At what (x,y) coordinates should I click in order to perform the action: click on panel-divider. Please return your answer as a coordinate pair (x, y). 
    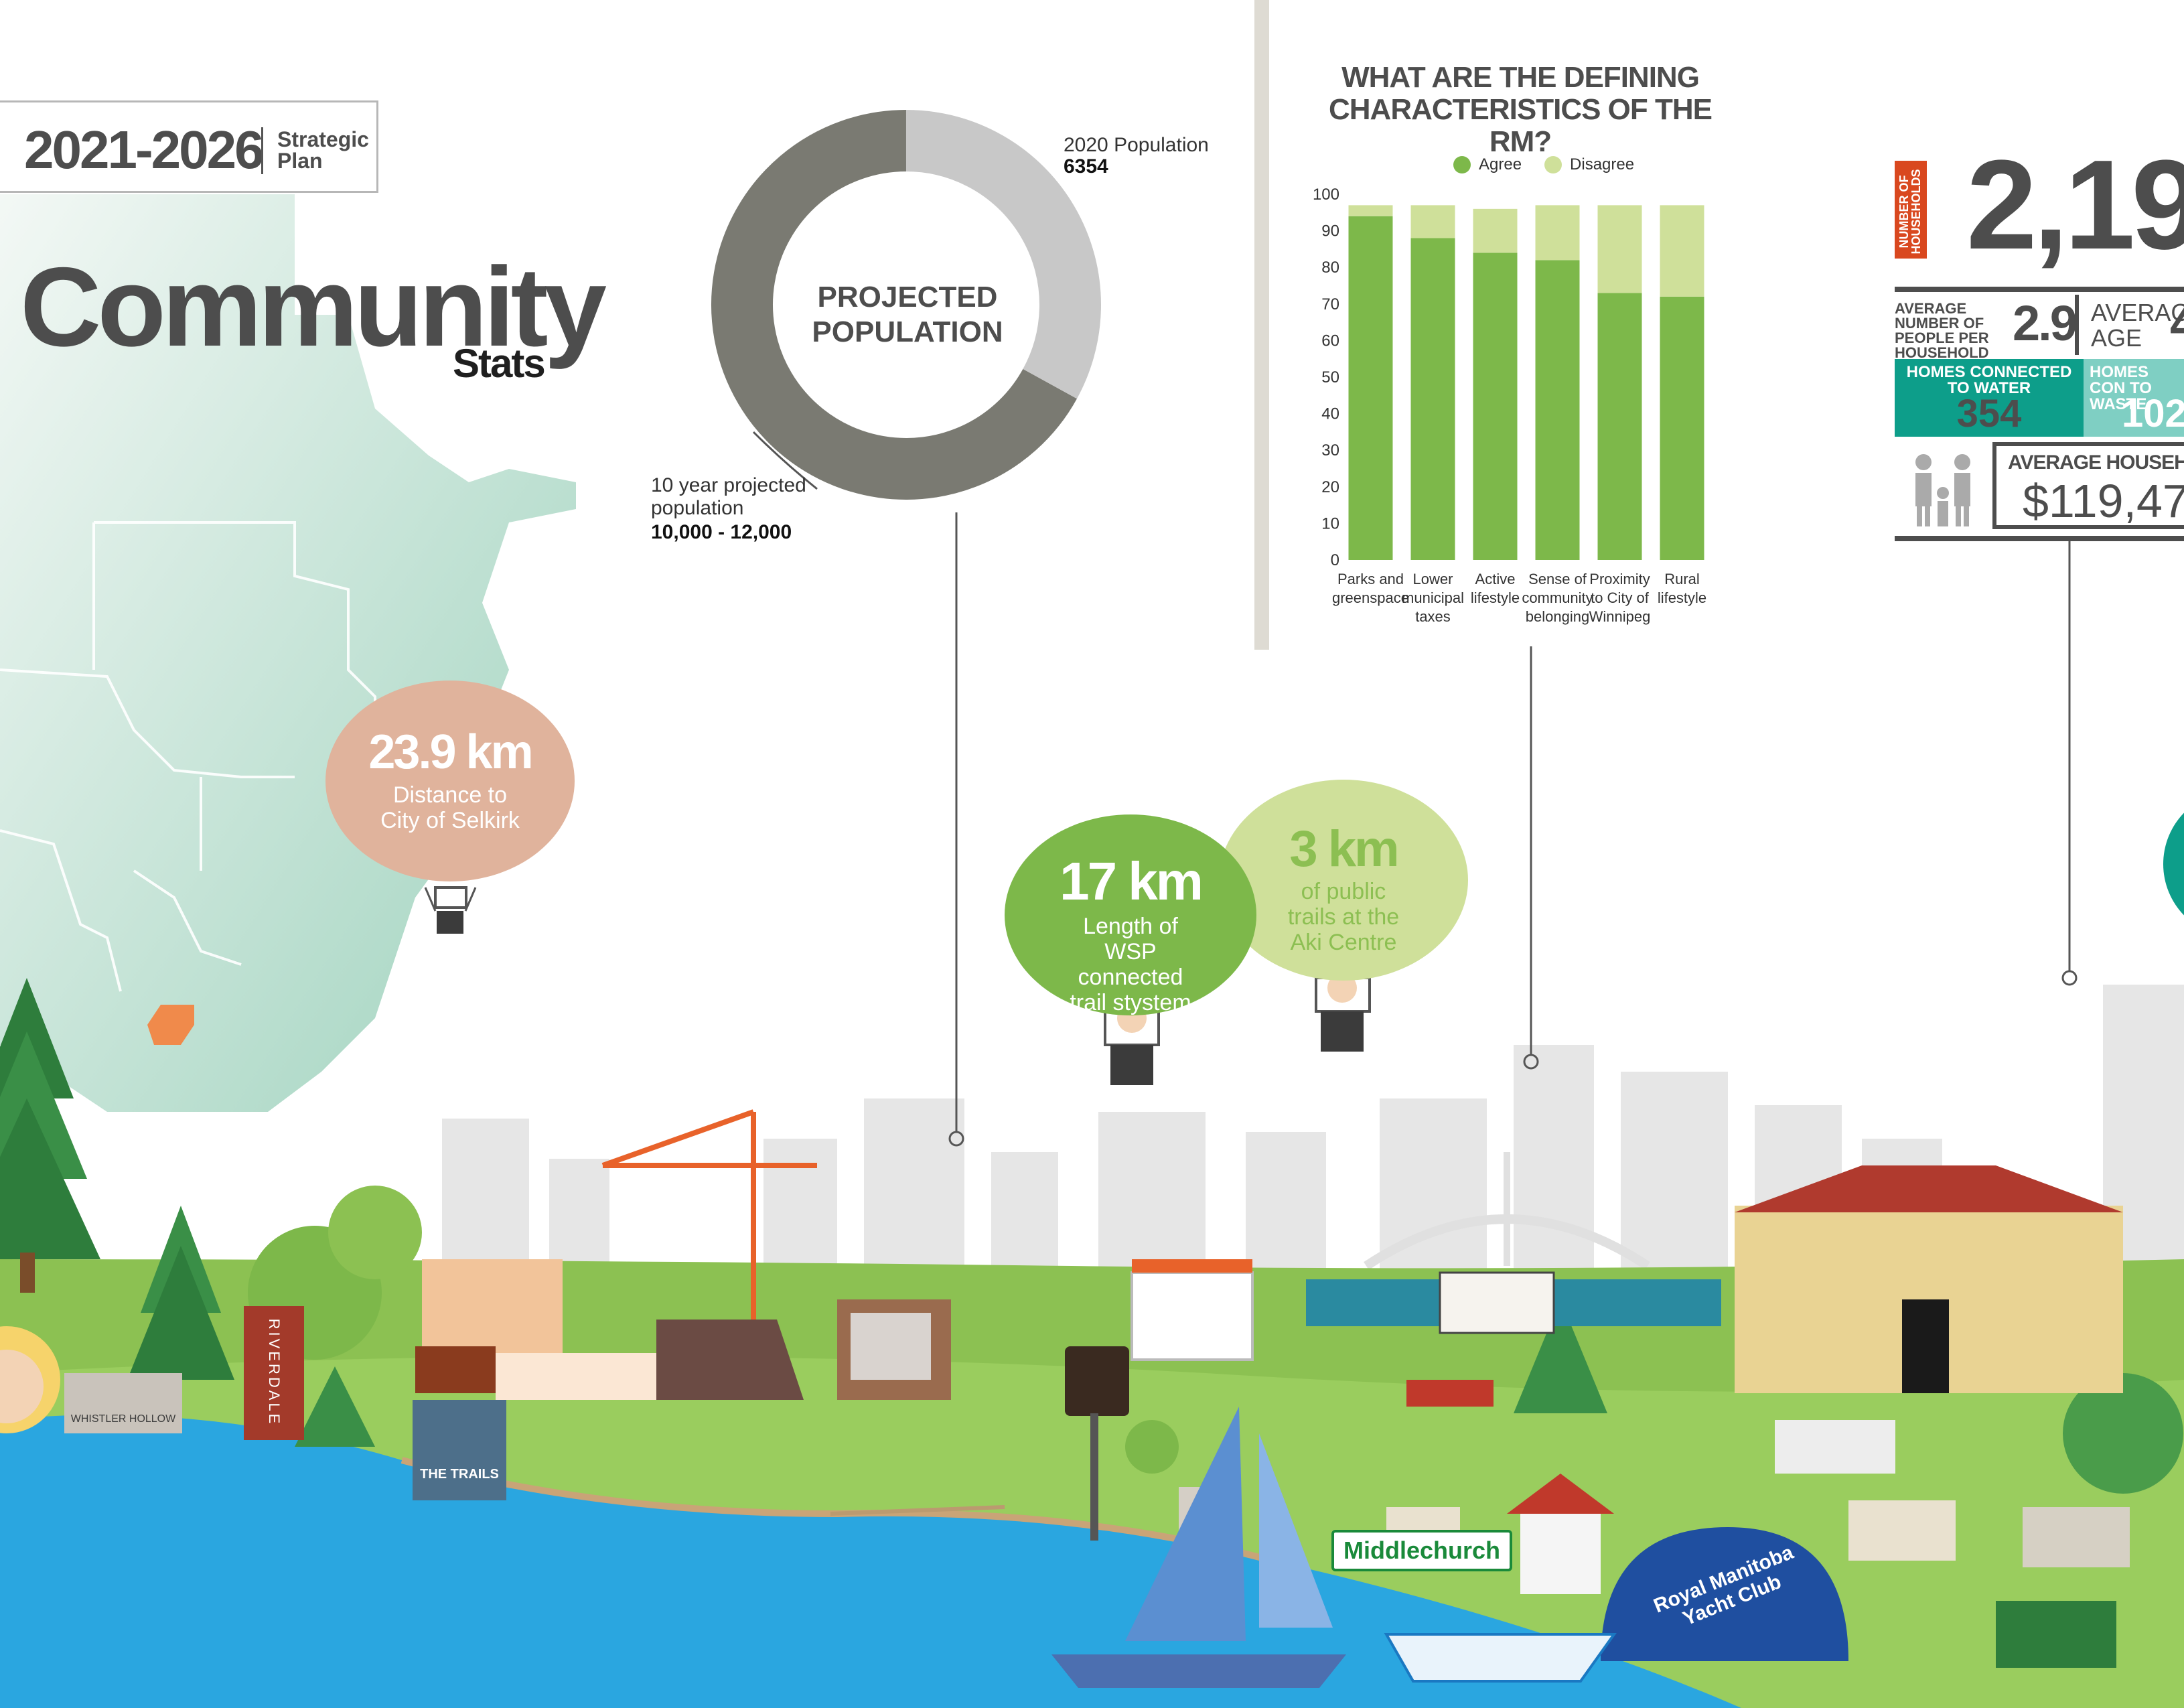
    Looking at the image, I should click on (1261, 325).